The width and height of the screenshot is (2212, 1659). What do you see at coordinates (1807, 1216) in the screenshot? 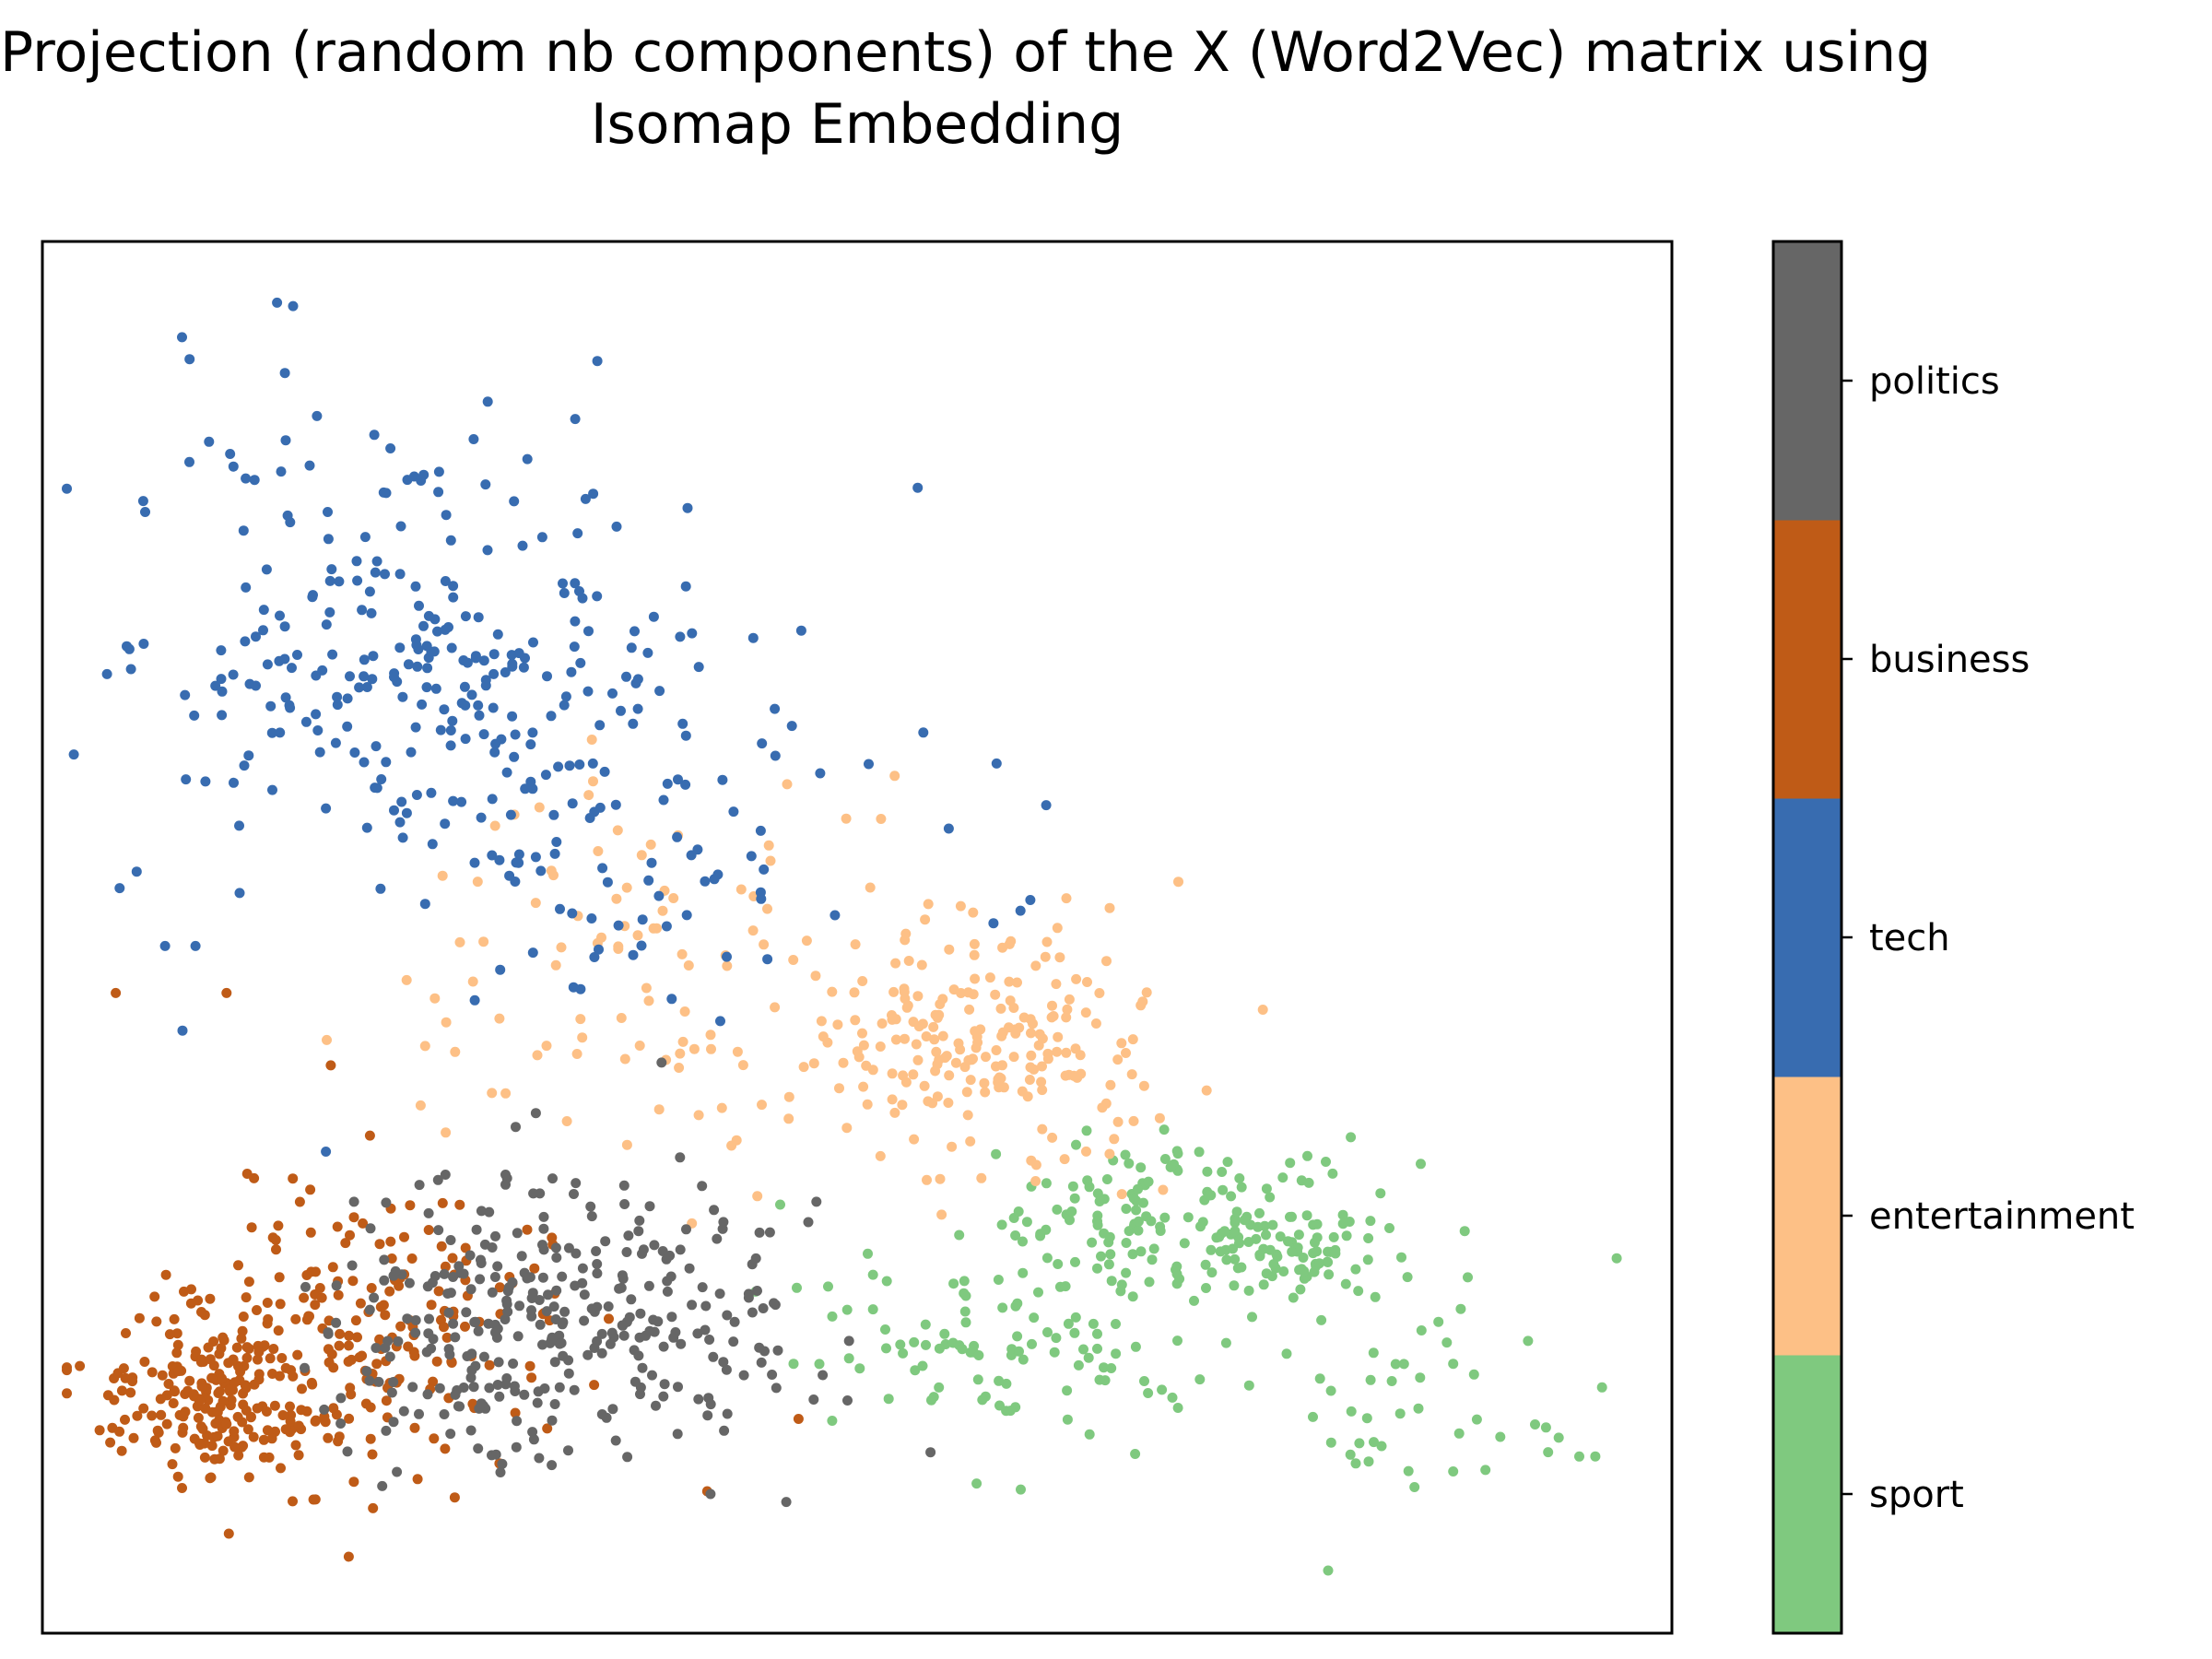
I see `colorbar-segment-entertainment` at bounding box center [1807, 1216].